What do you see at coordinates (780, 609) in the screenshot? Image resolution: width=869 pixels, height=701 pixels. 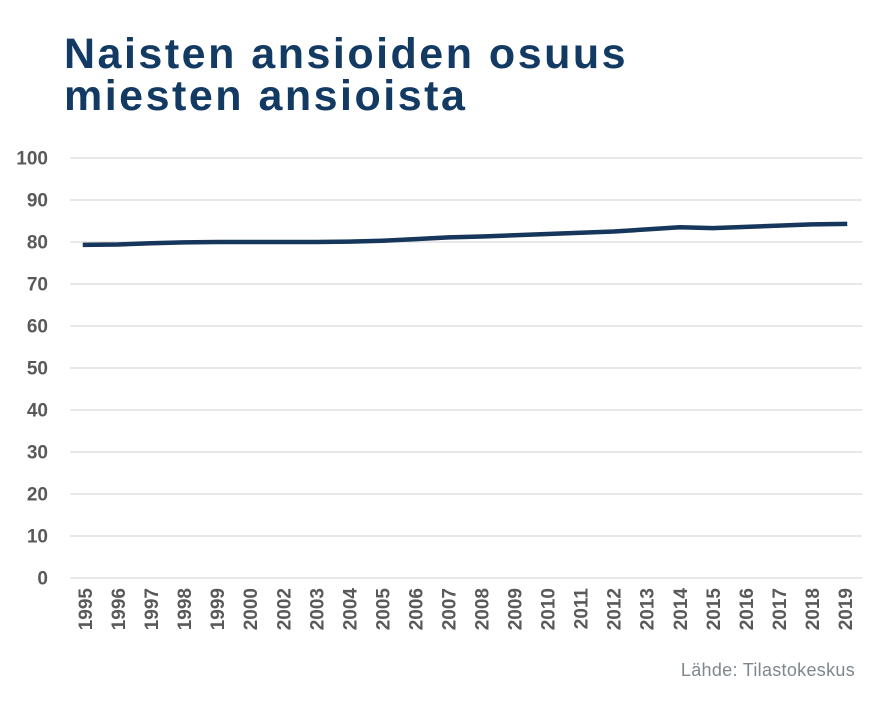 I see `x-tick-label-2017: 2017` at bounding box center [780, 609].